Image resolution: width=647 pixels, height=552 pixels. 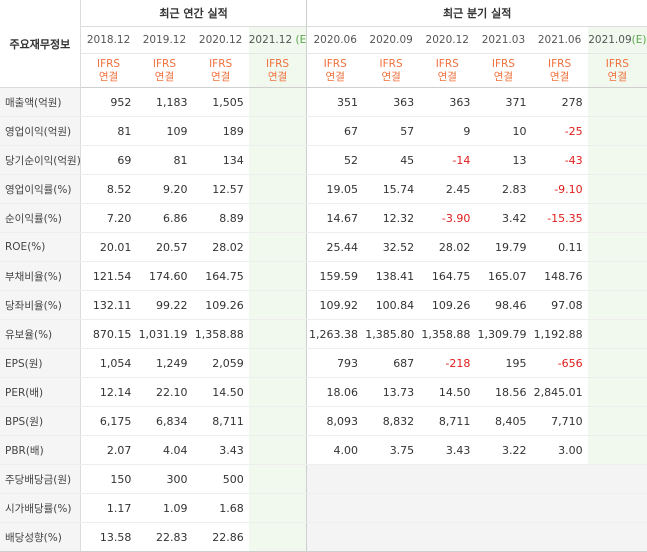 I want to click on quarter-value-cell: 15.74, so click(x=391, y=189).